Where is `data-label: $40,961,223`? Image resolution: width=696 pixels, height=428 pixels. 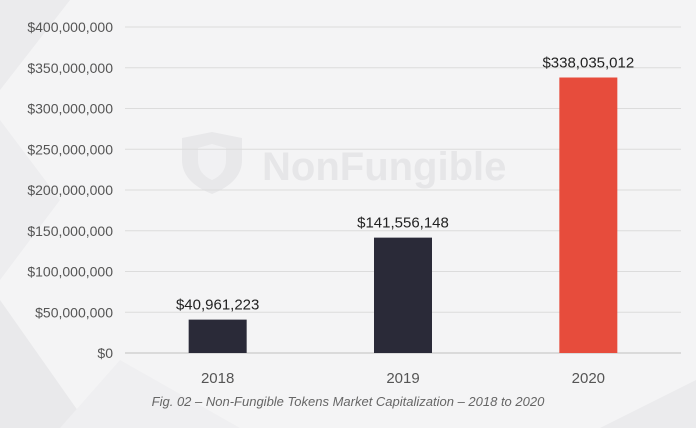 data-label: $40,961,223 is located at coordinates (217, 305).